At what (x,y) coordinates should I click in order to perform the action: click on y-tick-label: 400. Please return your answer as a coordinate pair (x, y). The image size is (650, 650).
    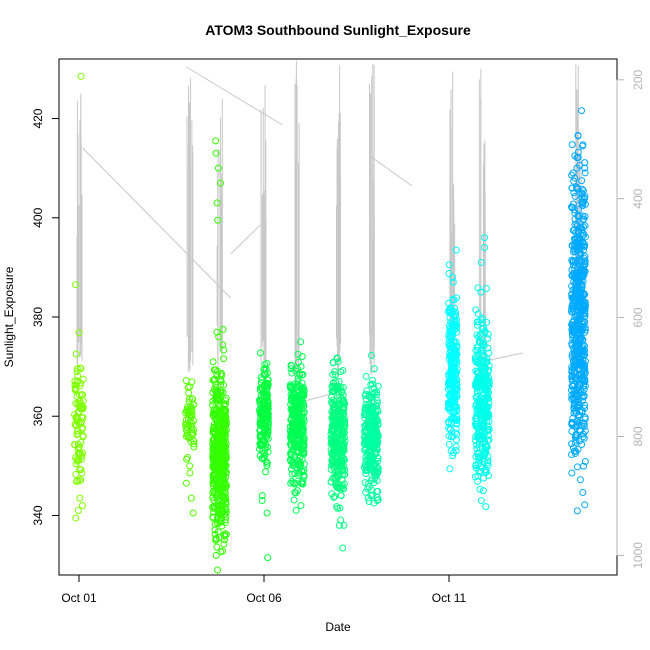
    Looking at the image, I should click on (38, 217).